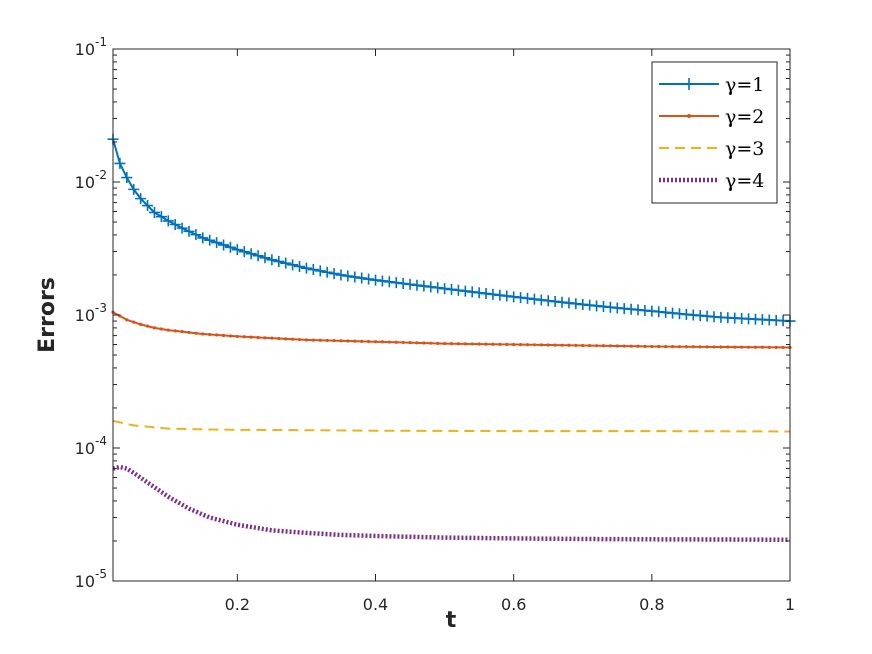 Image resolution: width=872 pixels, height=654 pixels. What do you see at coordinates (689, 116) in the screenshot?
I see `legend-marker-dot` at bounding box center [689, 116].